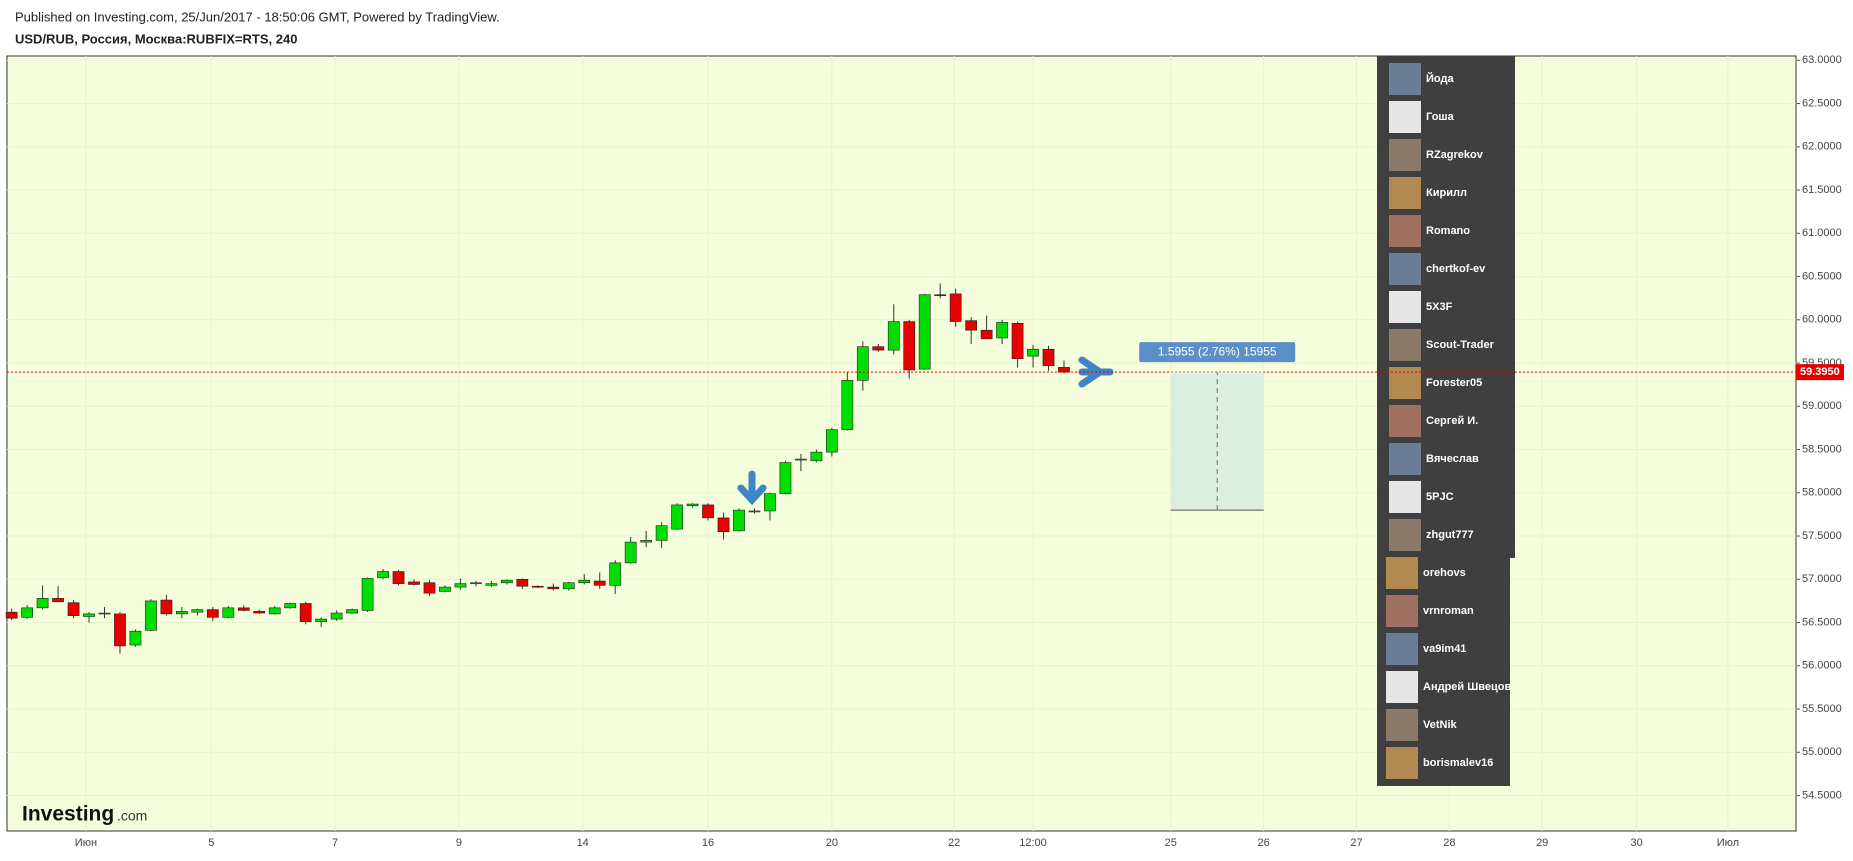 The height and width of the screenshot is (861, 1853). Describe the element at coordinates (583, 843) in the screenshot. I see `x-tick-label: 14` at that location.